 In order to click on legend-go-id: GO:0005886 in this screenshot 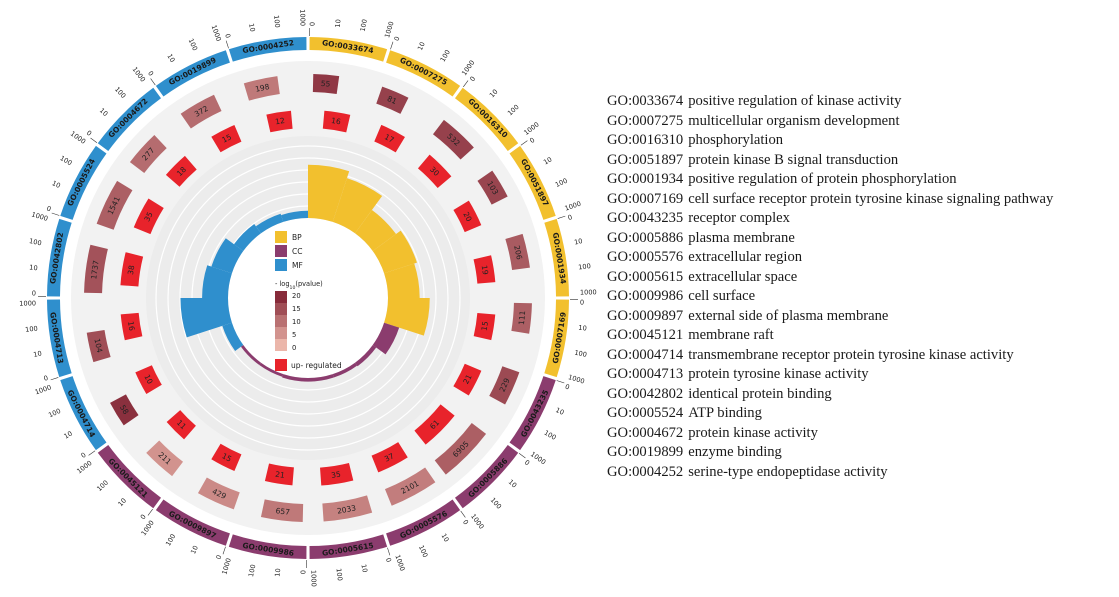, I will do `click(645, 237)`.